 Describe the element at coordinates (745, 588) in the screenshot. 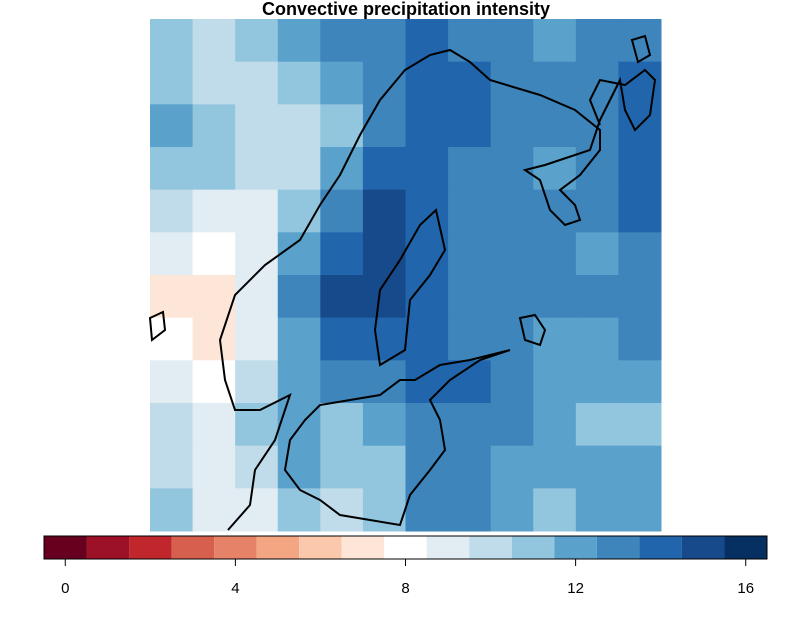

I see `tick-label: 16` at that location.